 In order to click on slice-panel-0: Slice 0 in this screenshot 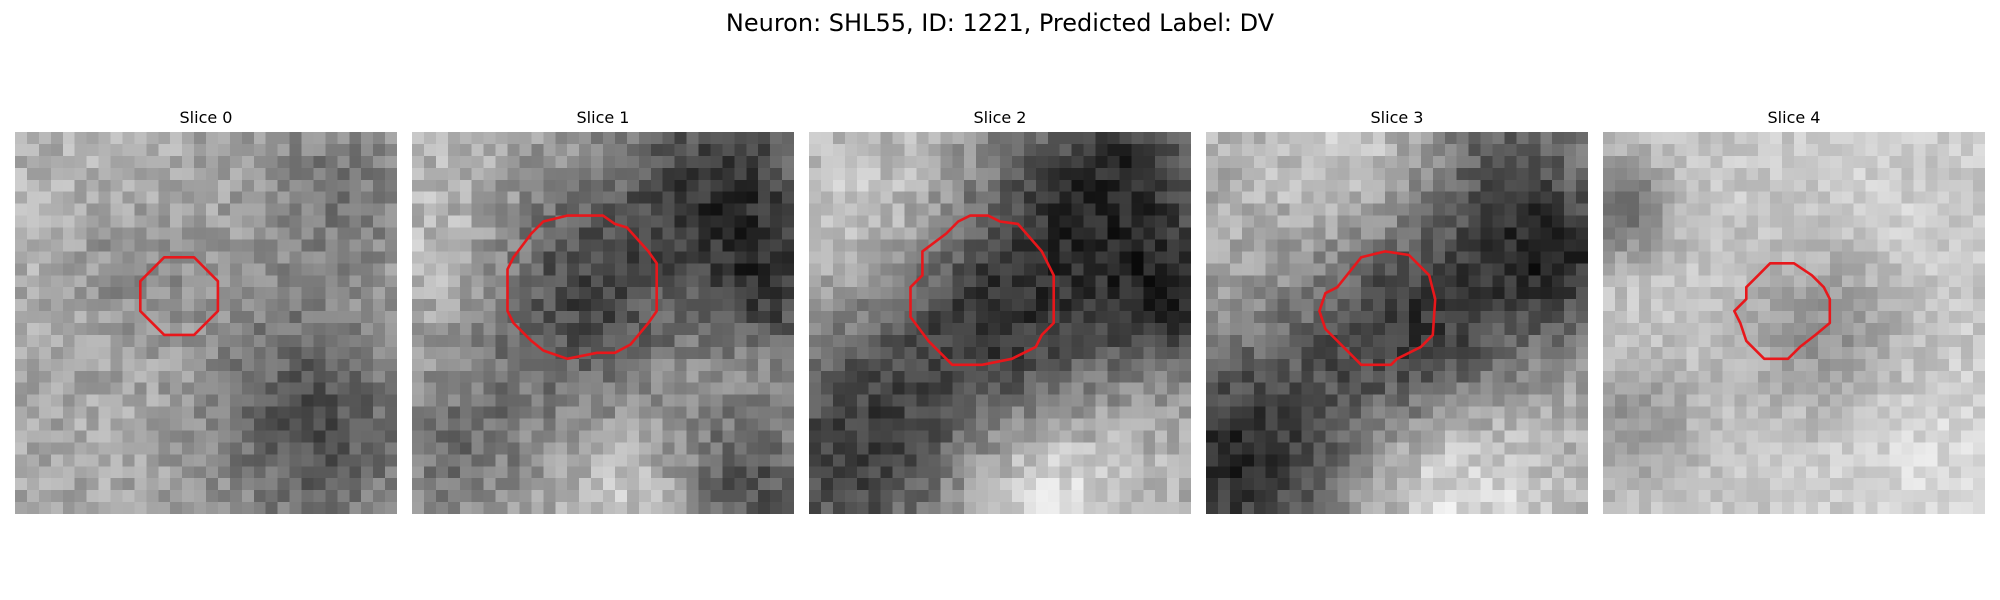, I will do `click(206, 311)`.